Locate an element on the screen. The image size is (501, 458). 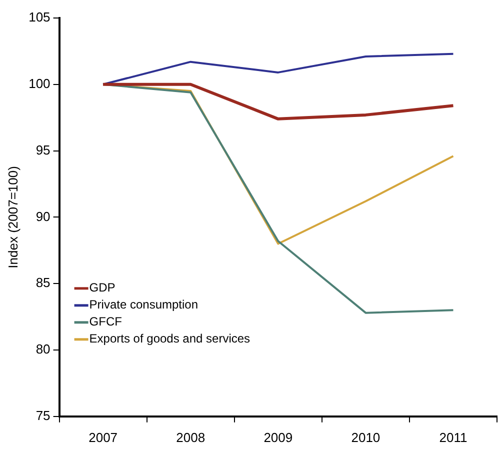
y-tick-label: 80 is located at coordinates (43, 349).